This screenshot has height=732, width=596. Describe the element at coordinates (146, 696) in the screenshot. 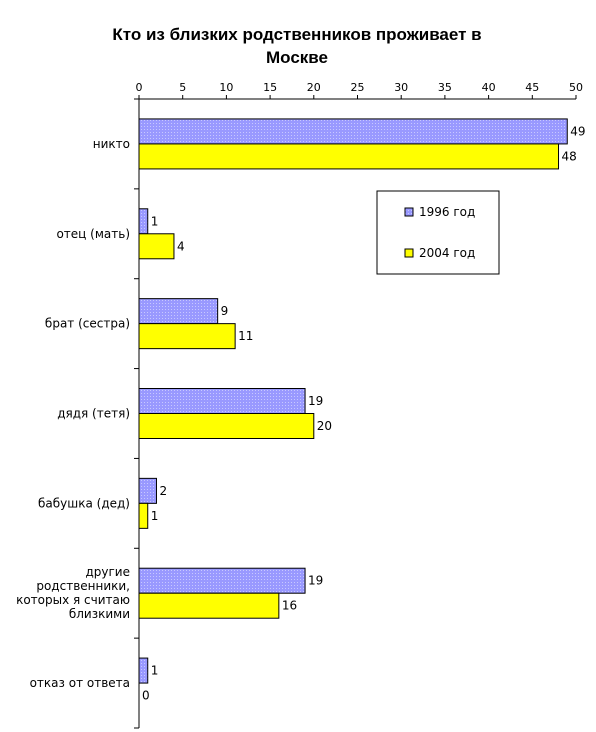

I see `data-label: 0` at that location.